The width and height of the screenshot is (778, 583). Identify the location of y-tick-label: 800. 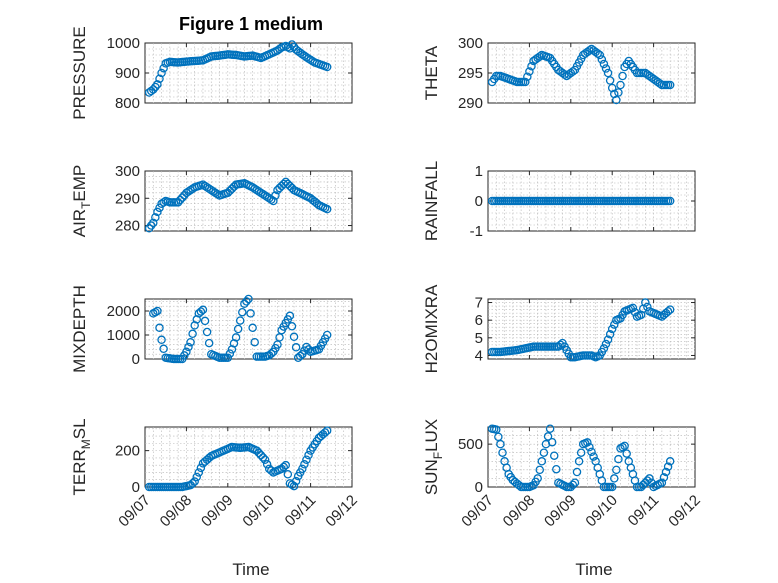
(127, 103).